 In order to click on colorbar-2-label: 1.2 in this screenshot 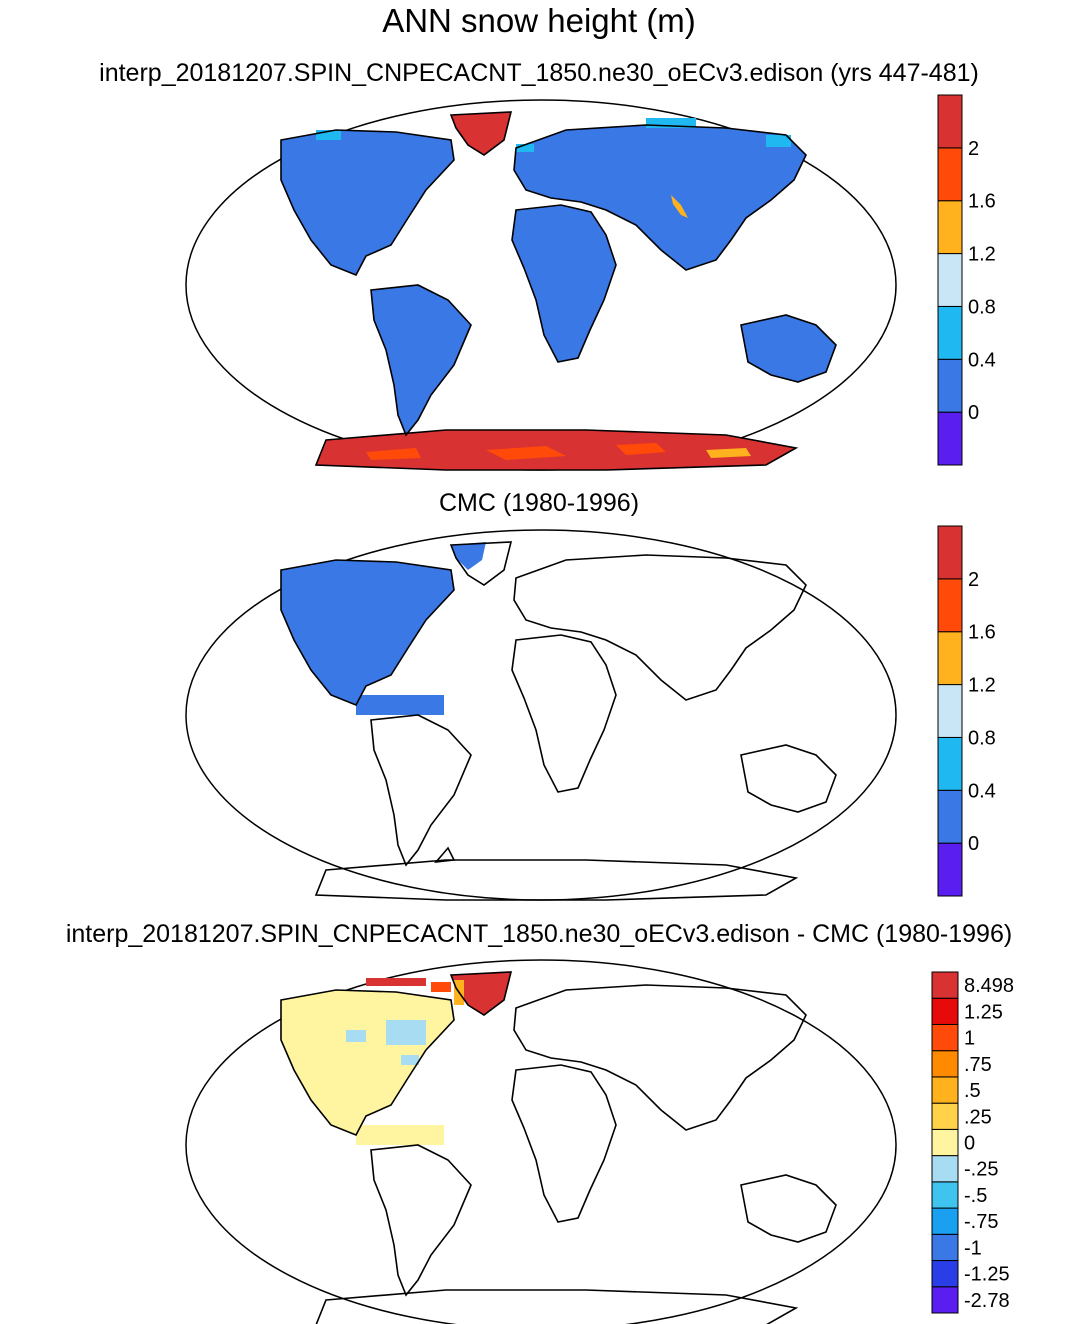, I will do `click(982, 686)`.